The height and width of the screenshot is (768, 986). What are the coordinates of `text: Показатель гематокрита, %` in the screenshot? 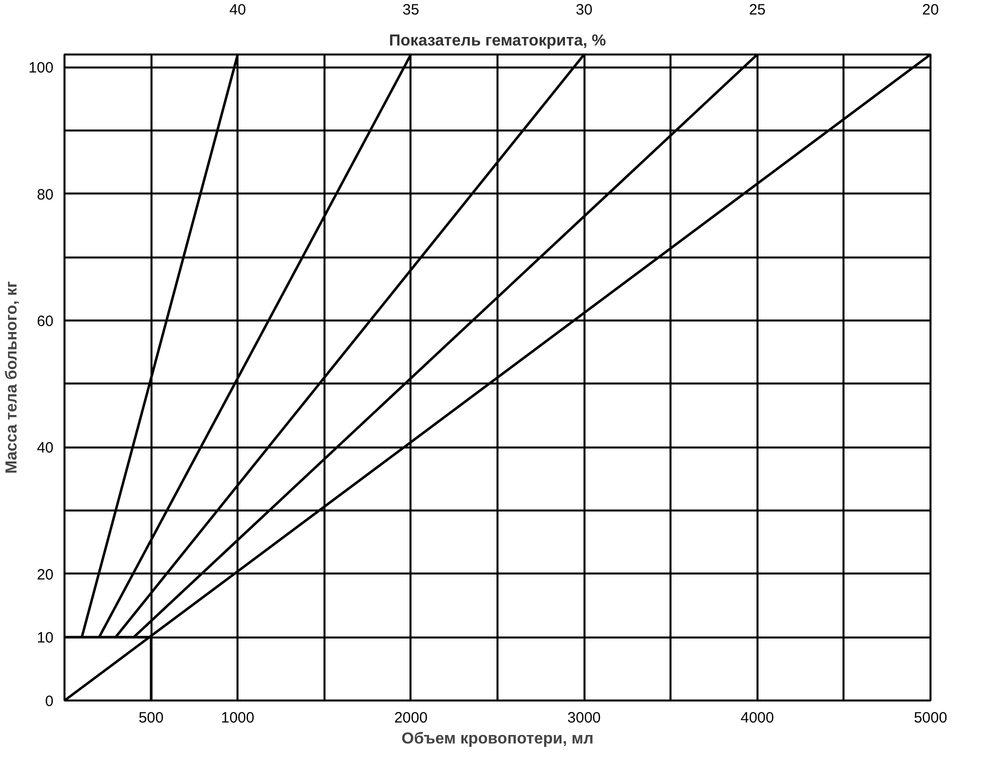 It's located at (497, 41).